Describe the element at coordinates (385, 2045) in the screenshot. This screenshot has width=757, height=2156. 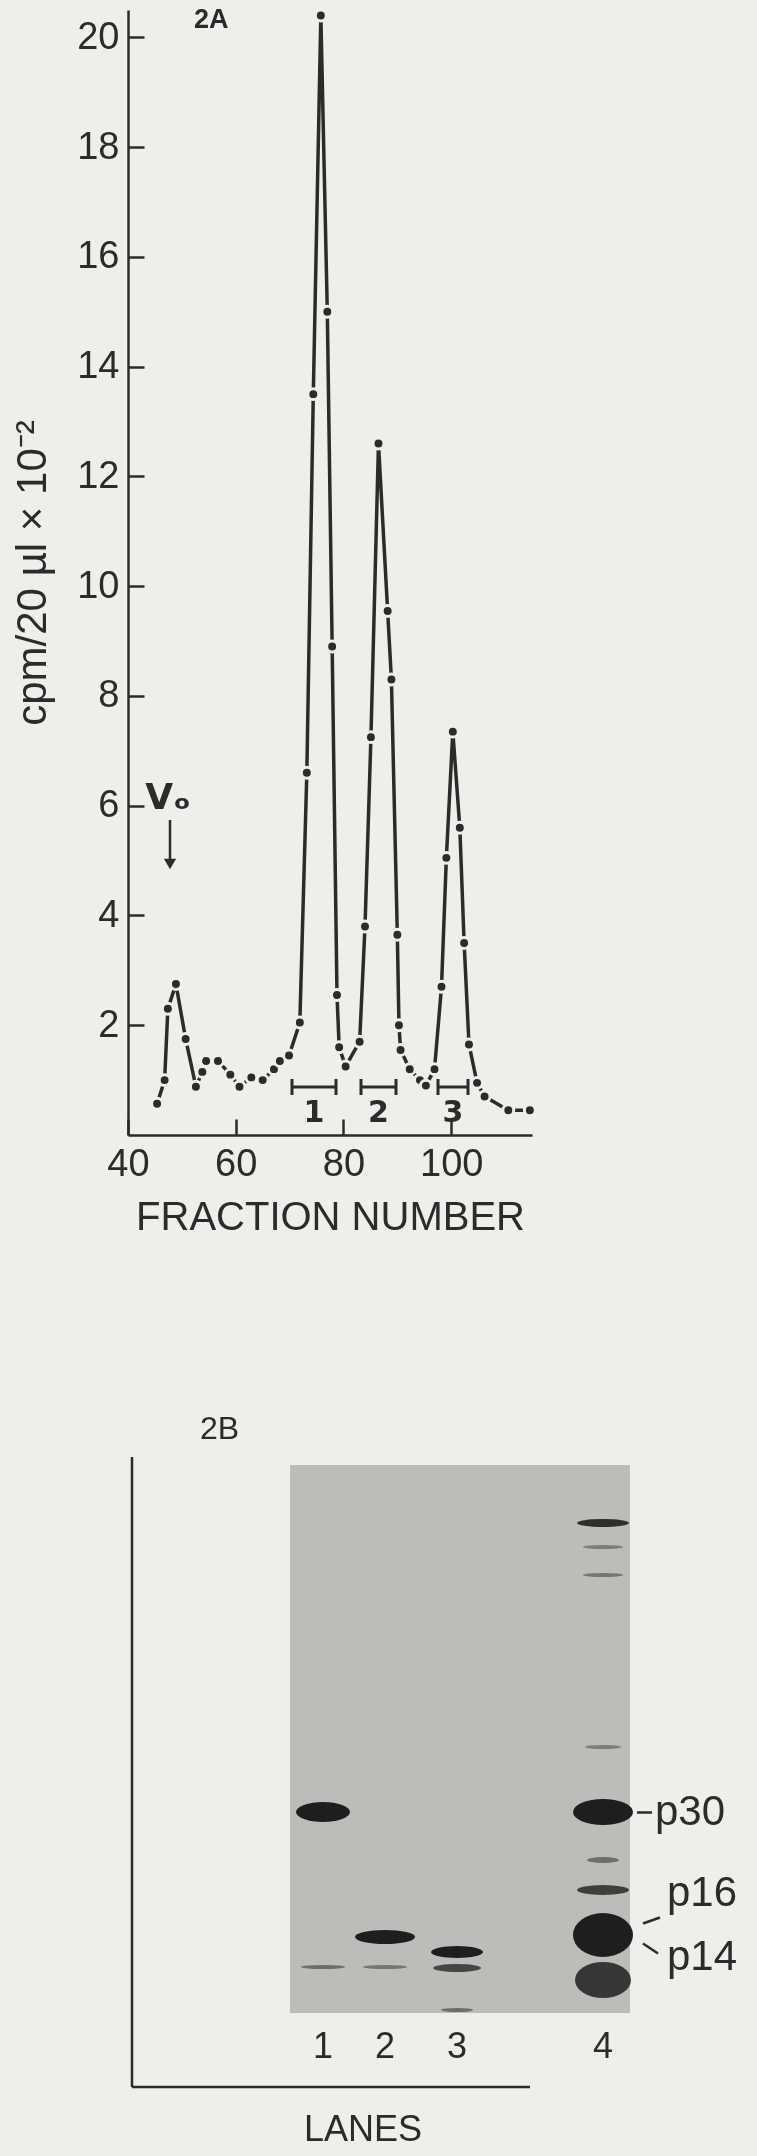
I see `text: 2` at that location.